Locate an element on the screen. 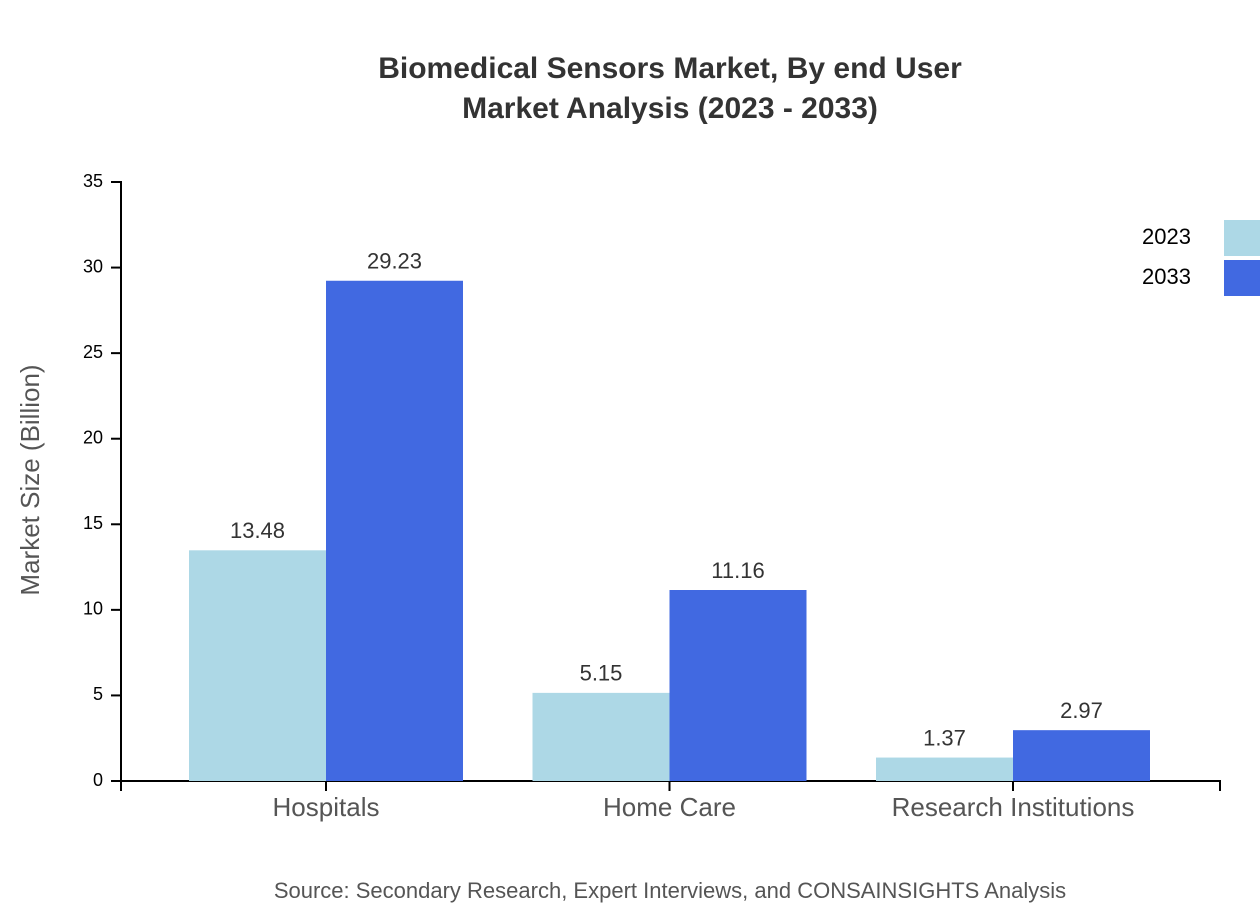  legend-label: 2033 is located at coordinates (1166, 276).